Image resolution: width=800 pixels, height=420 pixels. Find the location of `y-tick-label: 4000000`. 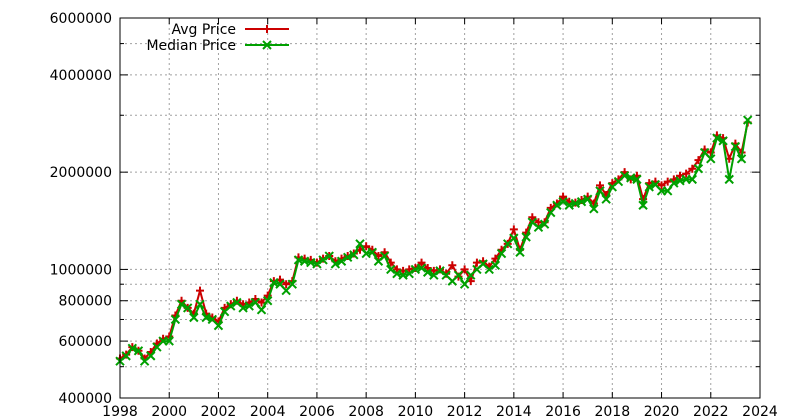

y-tick-label: 4000000 is located at coordinates (81, 76).